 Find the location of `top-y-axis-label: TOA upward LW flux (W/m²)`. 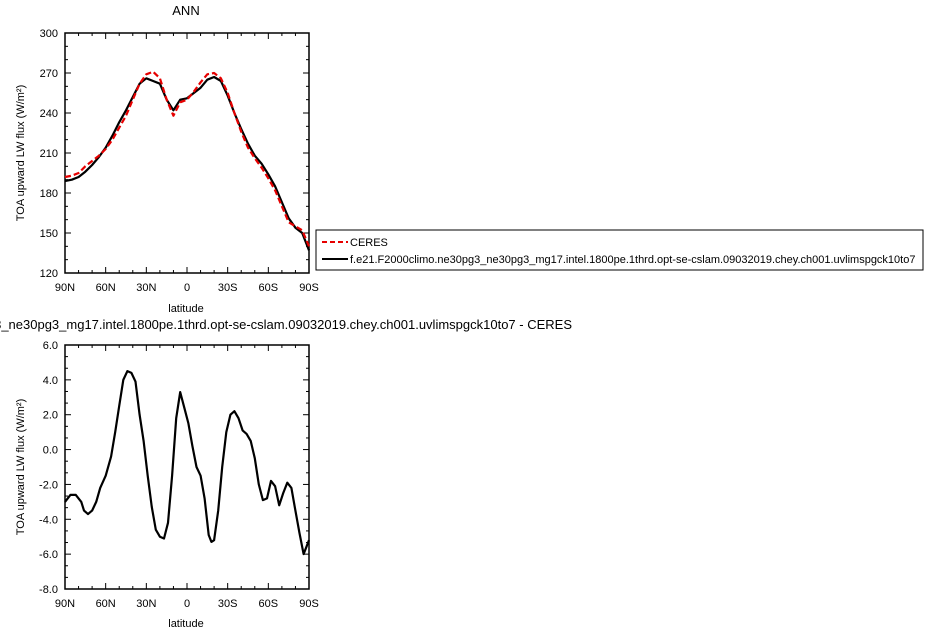

top-y-axis-label: TOA upward LW flux (W/m²) is located at coordinates (21, 153).